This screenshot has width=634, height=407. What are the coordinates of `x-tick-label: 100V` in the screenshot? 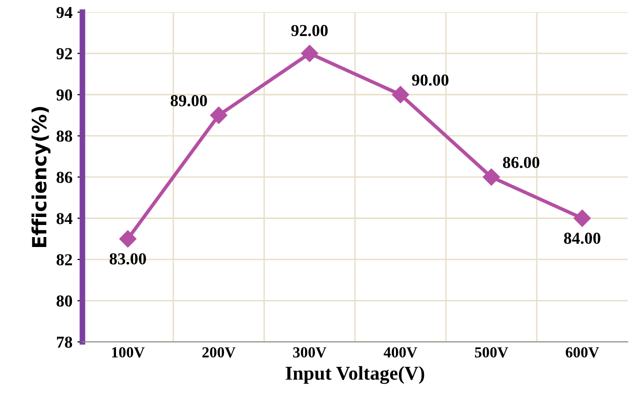 It's located at (128, 352).